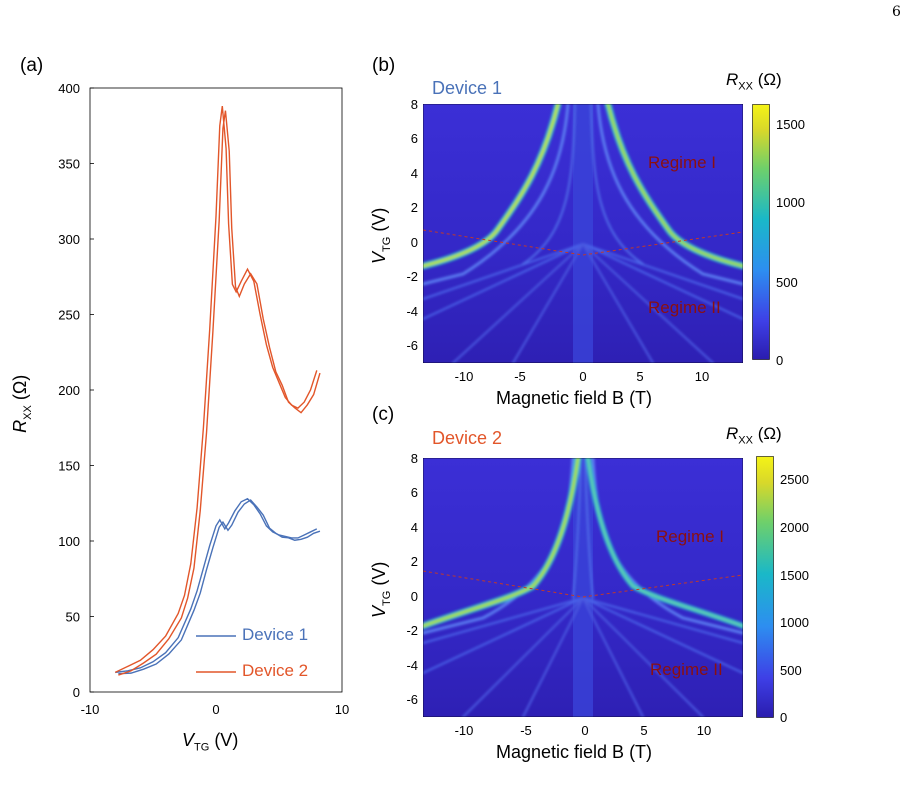 The height and width of the screenshot is (792, 924). Describe the element at coordinates (384, 65) in the screenshot. I see `panel-b-label: (b)` at that location.